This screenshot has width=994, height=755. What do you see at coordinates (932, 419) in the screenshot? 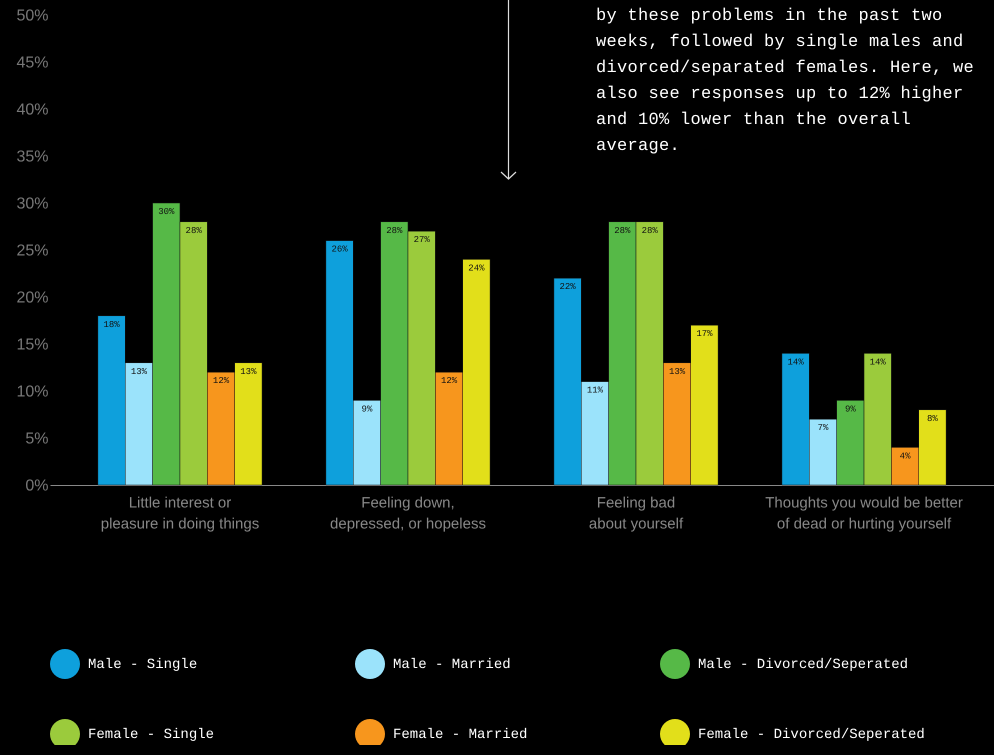
I see `data-label: 8%` at bounding box center [932, 419].